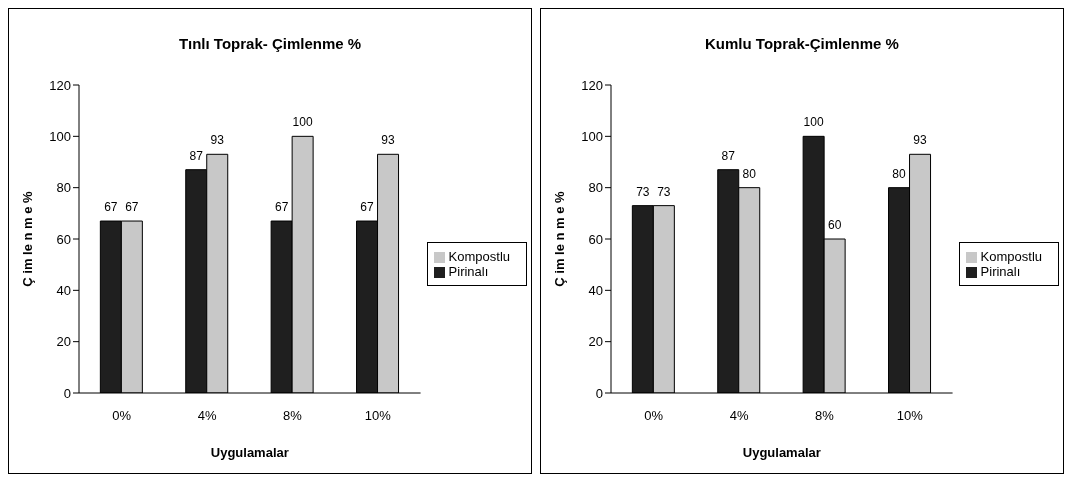 This screenshot has height=484, width=1072. I want to click on chart-title: Tınlı Toprak- Çimlenme %, so click(270, 44).